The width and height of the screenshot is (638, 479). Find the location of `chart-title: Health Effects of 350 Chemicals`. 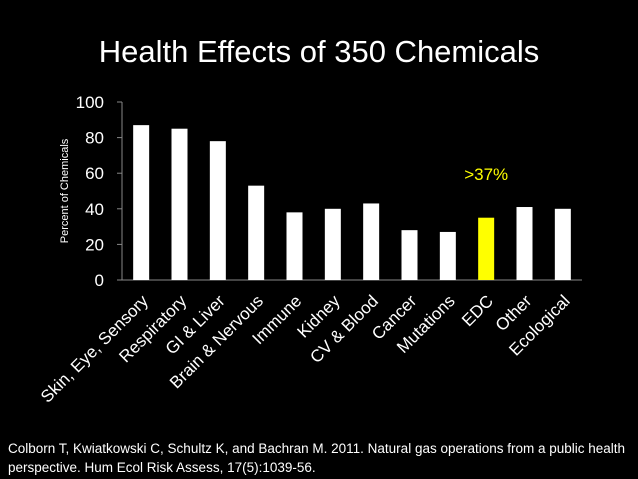

chart-title: Health Effects of 350 Chemicals is located at coordinates (319, 51).